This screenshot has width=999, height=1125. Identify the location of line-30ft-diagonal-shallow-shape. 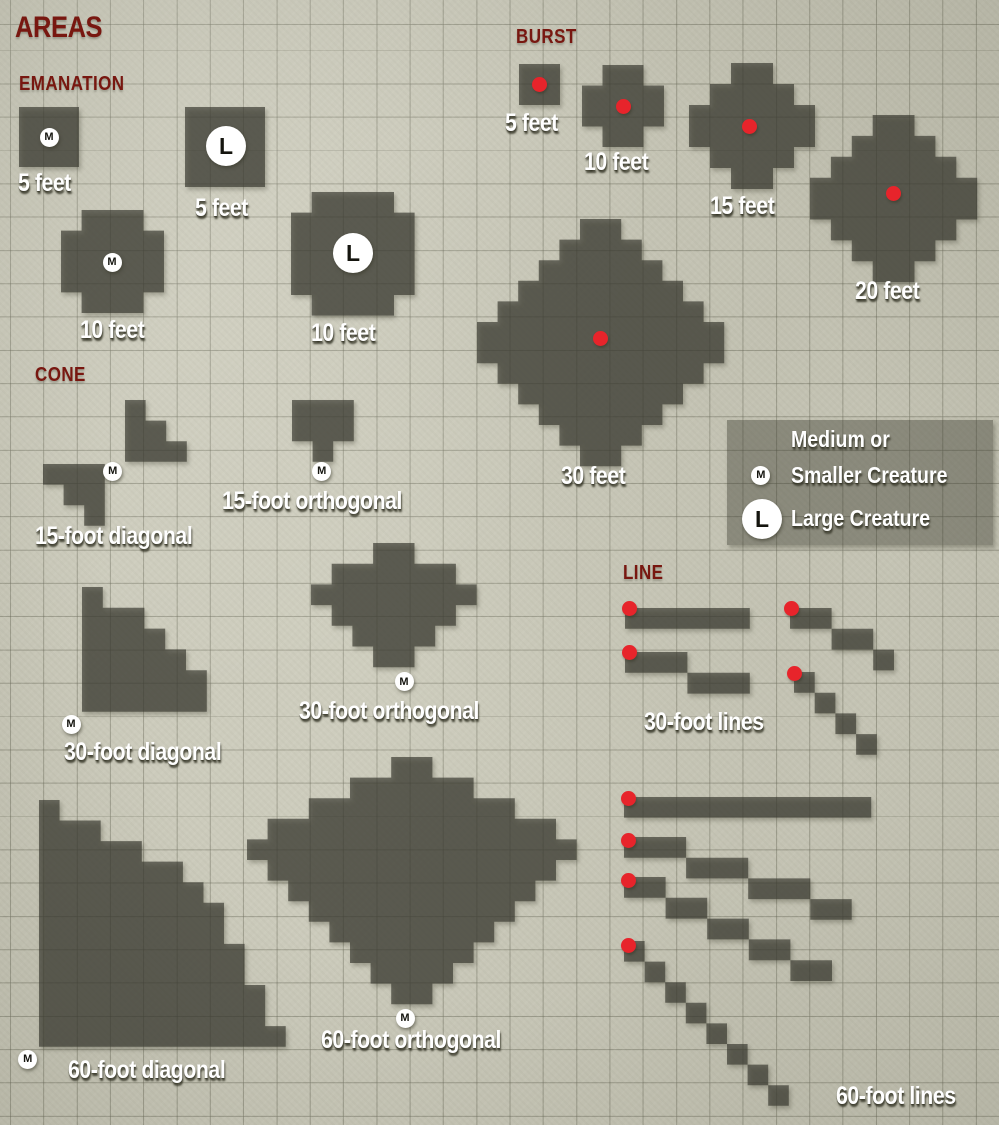
(842, 639).